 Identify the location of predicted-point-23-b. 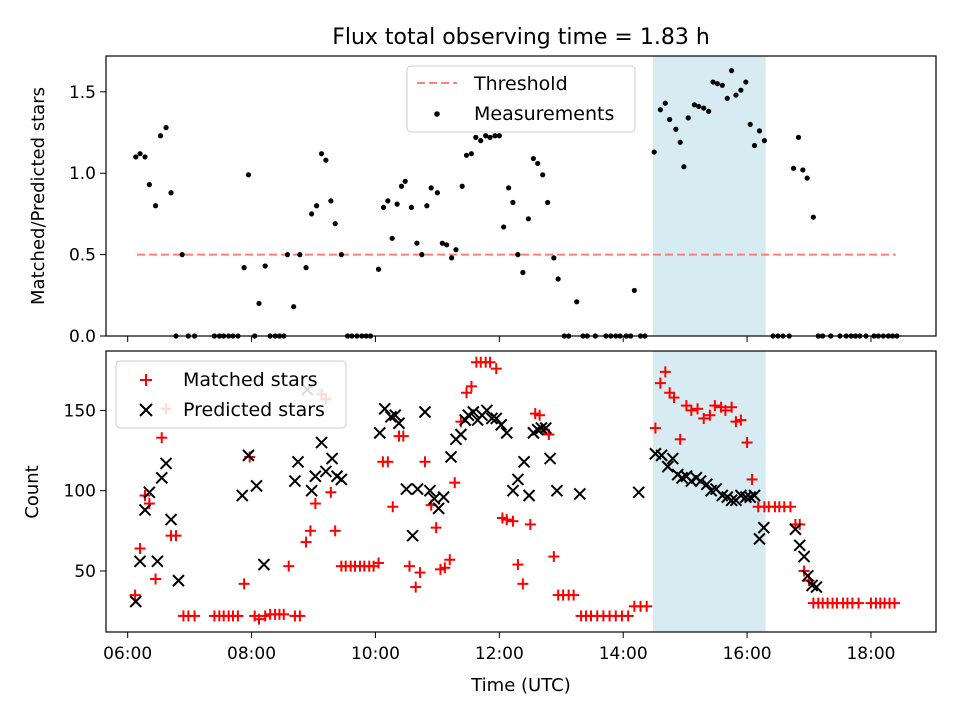
(379, 433).